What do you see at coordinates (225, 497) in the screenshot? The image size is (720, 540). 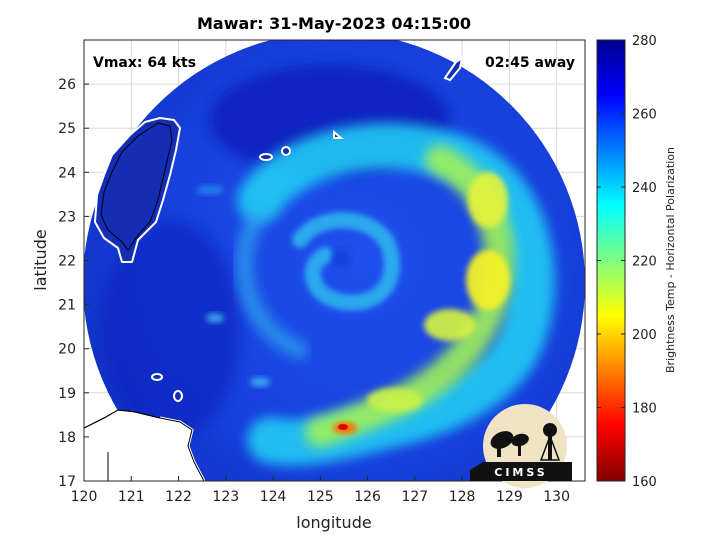 I see `x-tick-label: 123` at bounding box center [225, 497].